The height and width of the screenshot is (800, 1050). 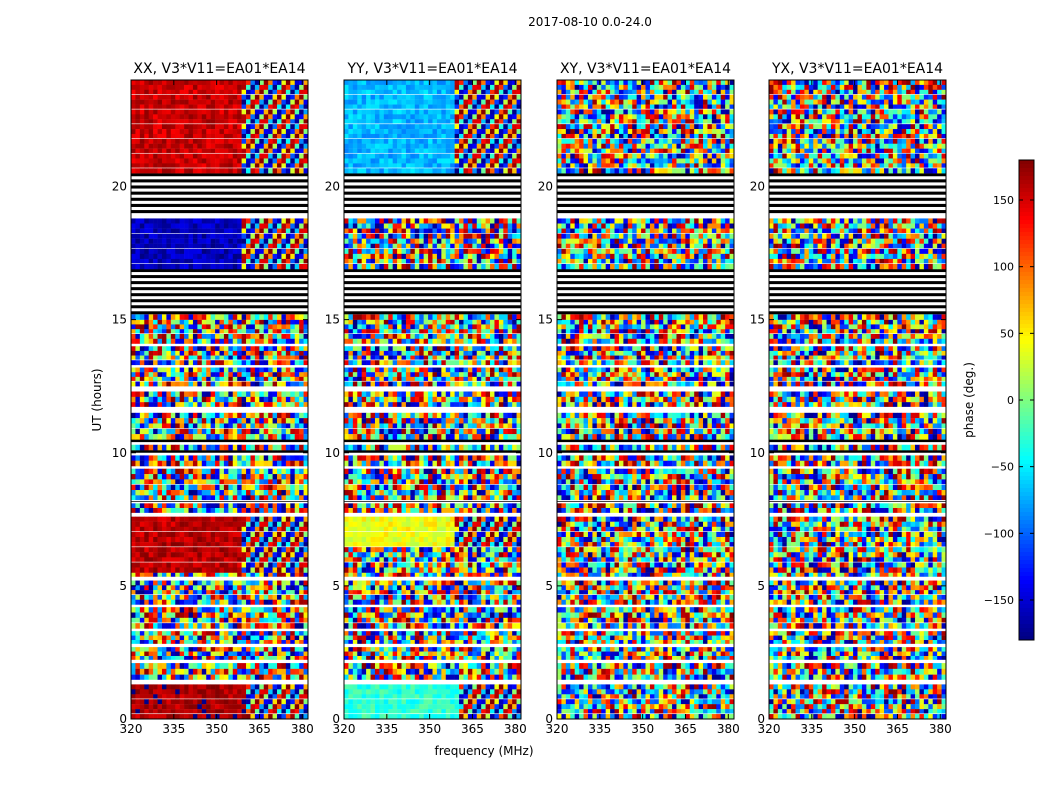 I want to click on heatmap-cells, so click(x=433, y=400).